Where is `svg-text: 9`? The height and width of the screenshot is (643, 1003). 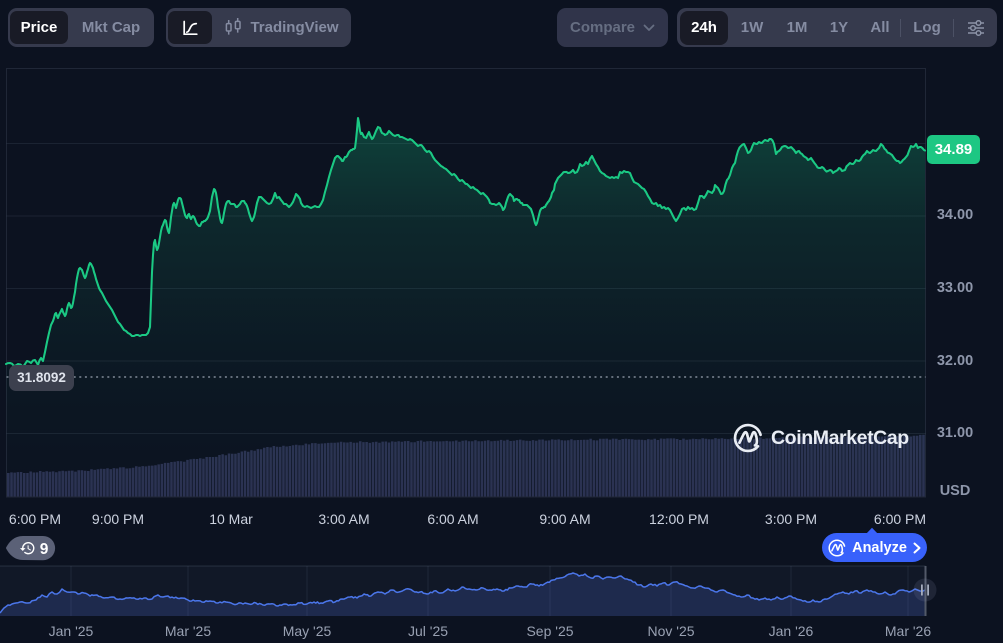
svg-text: 9 is located at coordinates (44, 549).